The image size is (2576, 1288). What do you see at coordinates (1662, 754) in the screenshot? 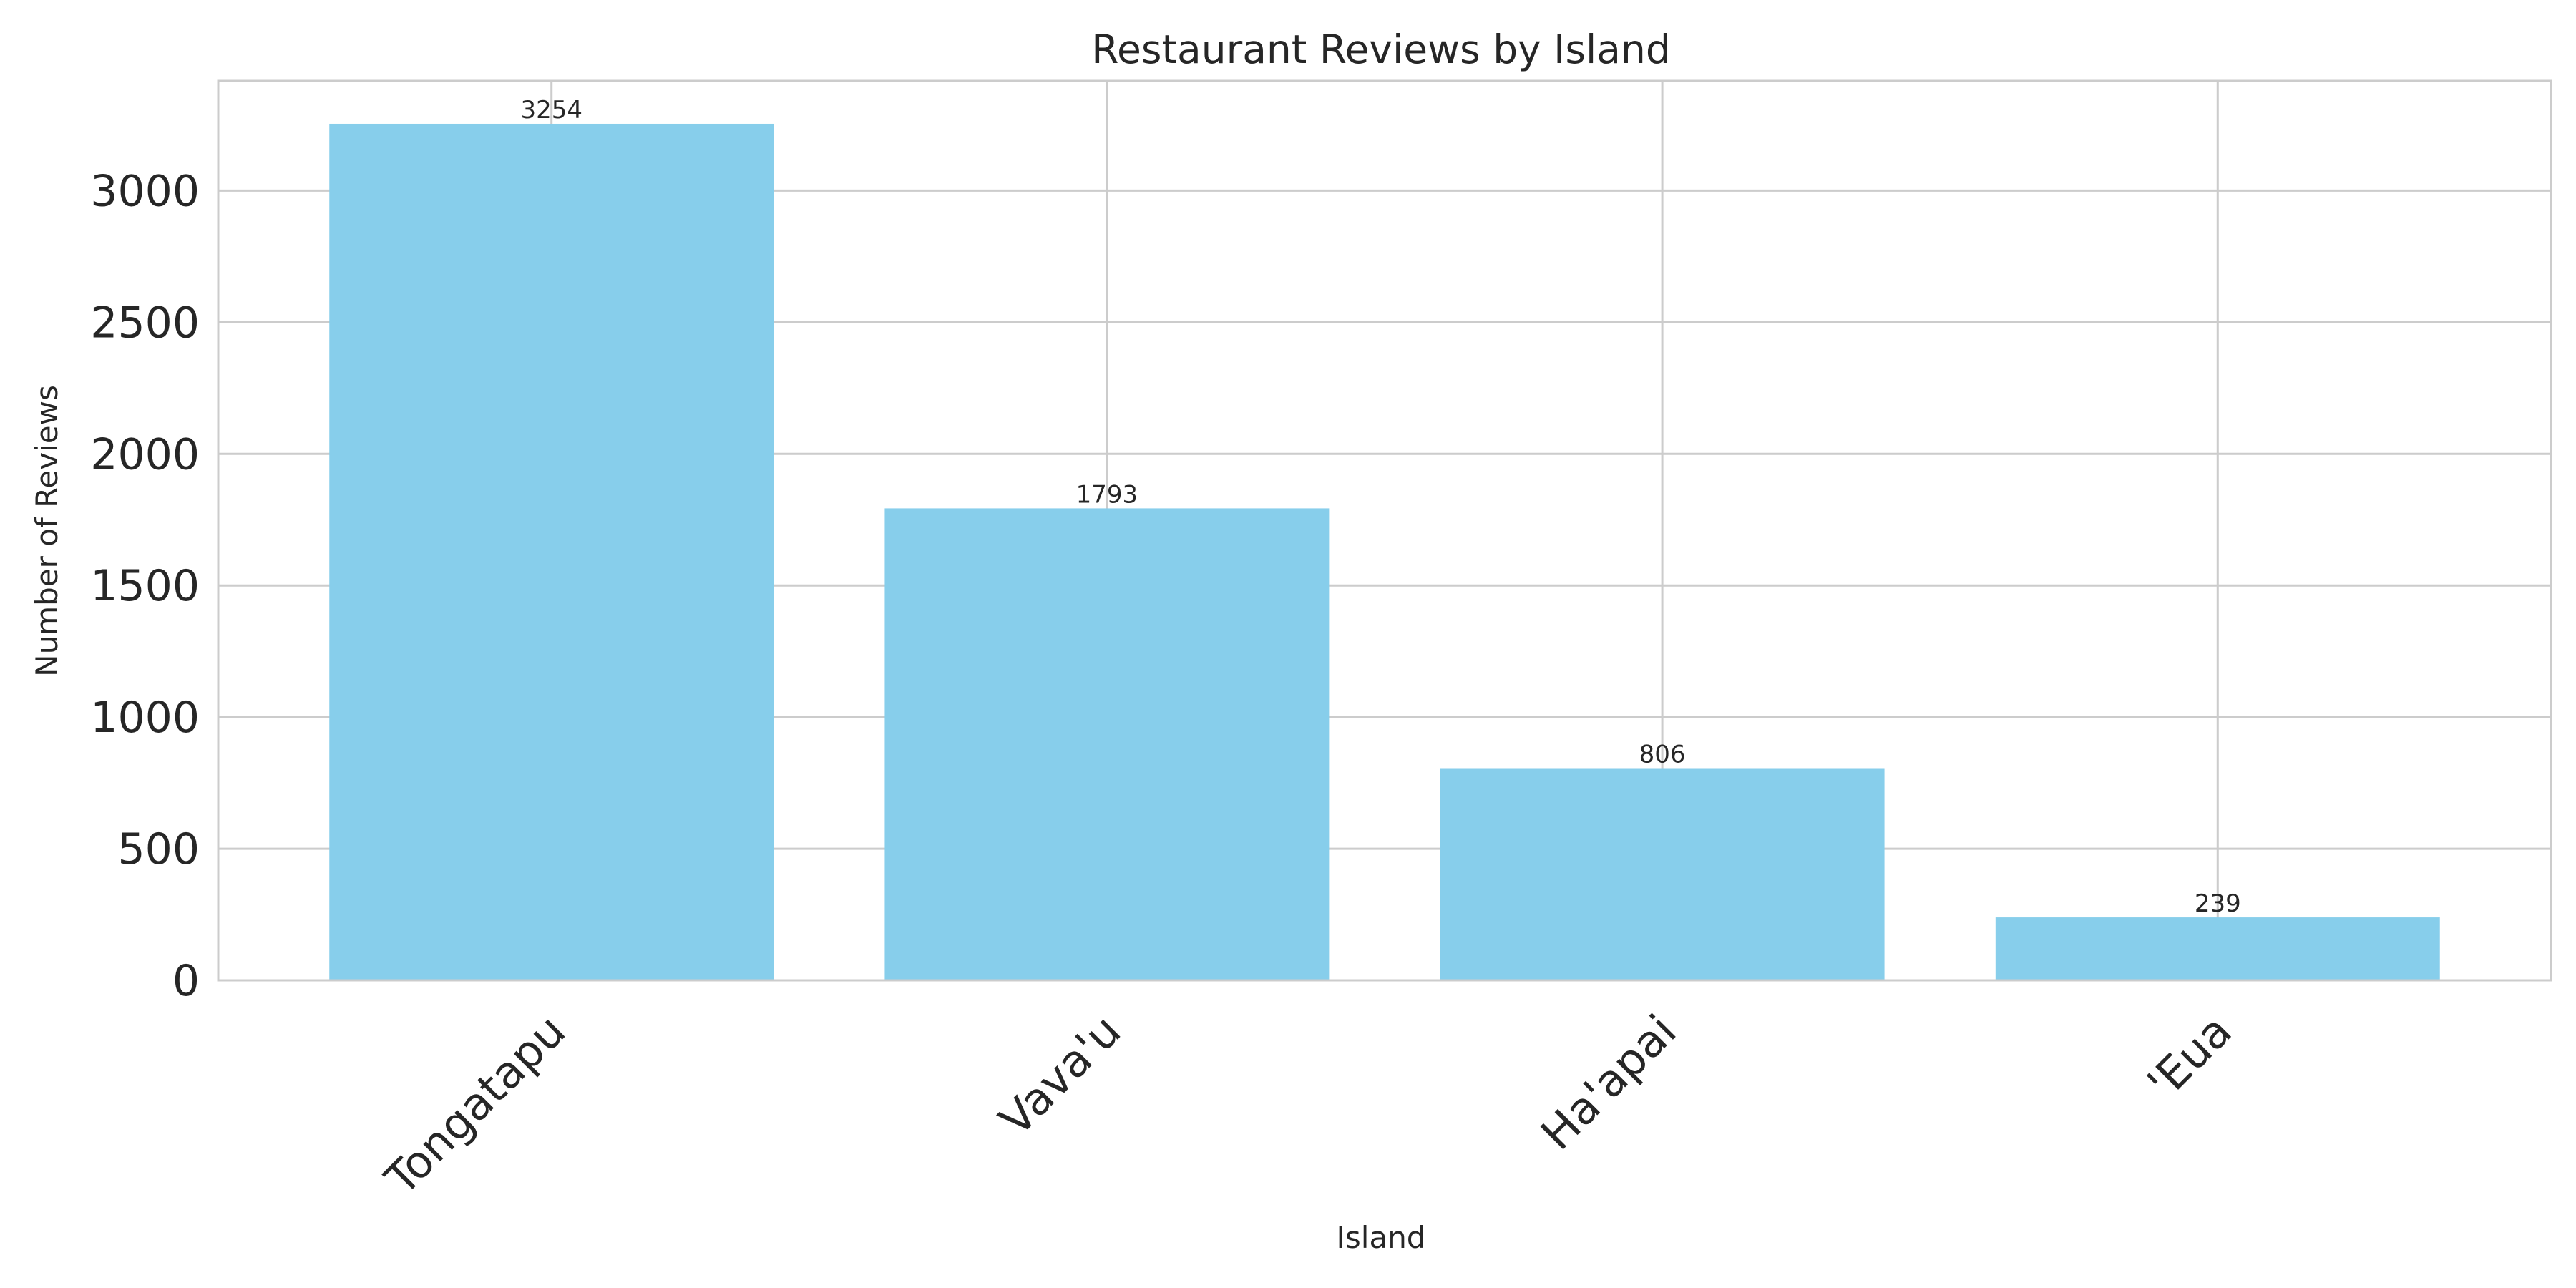
I see `bar-value-label: 806` at bounding box center [1662, 754].